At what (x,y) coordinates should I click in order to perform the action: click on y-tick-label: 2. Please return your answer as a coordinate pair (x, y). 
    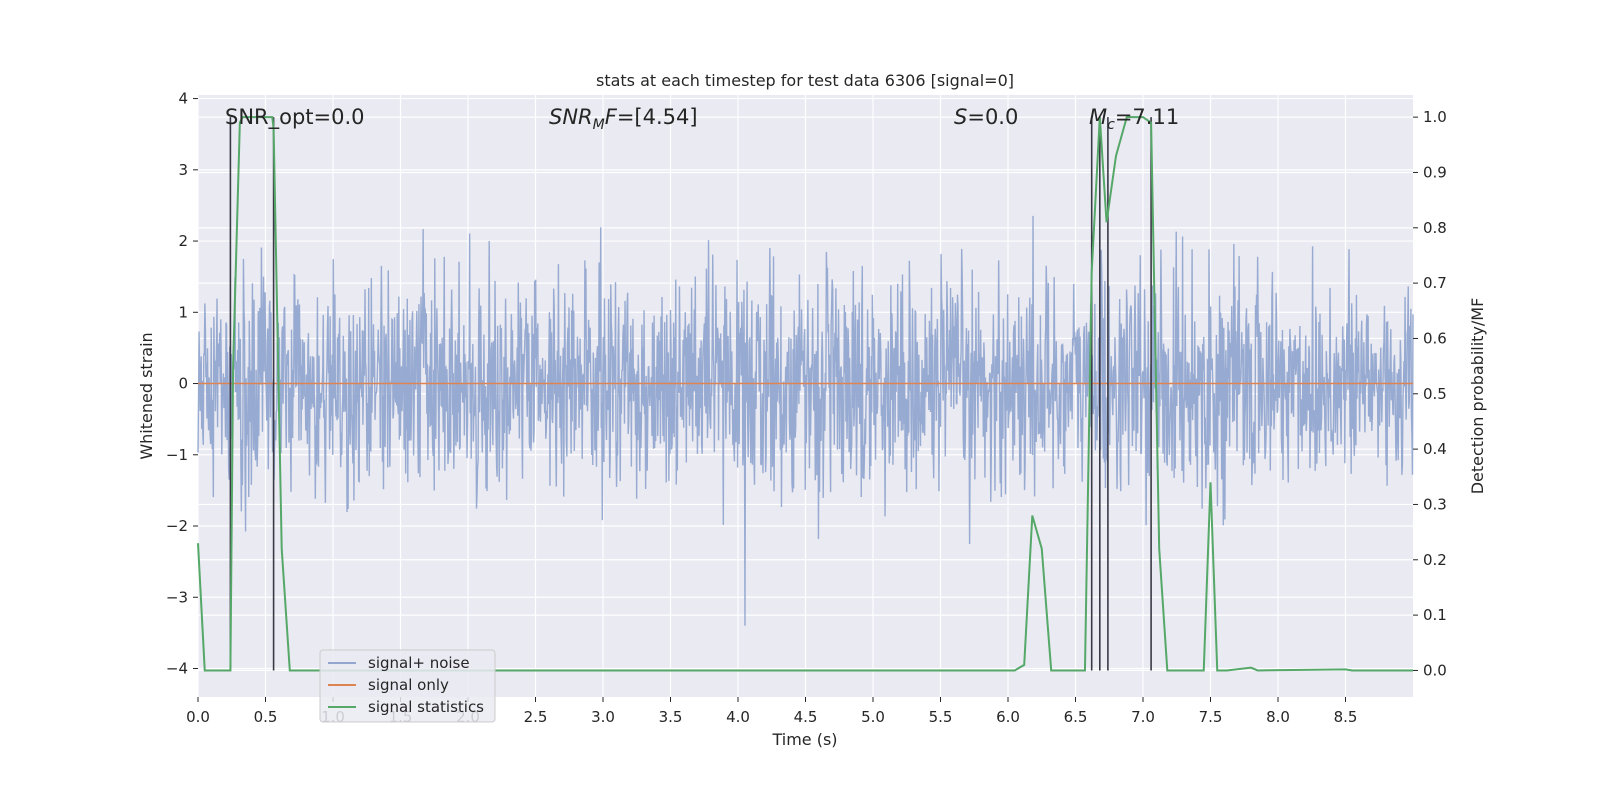
    Looking at the image, I should click on (183, 241).